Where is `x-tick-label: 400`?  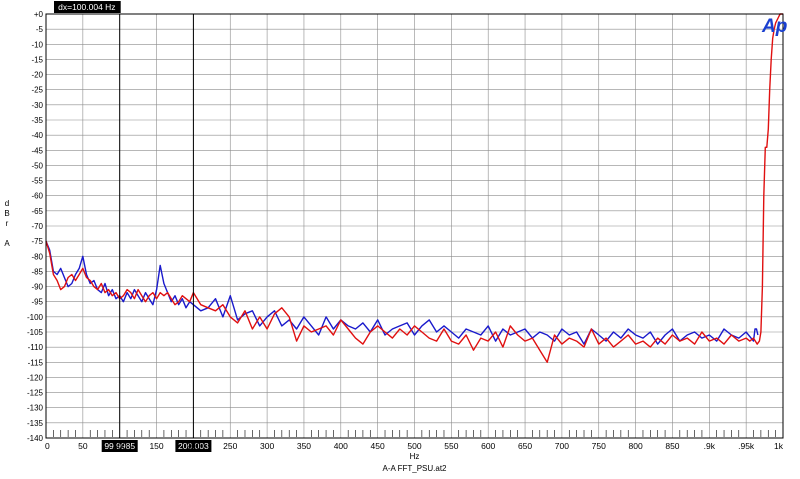
x-tick-label: 400 is located at coordinates (341, 446).